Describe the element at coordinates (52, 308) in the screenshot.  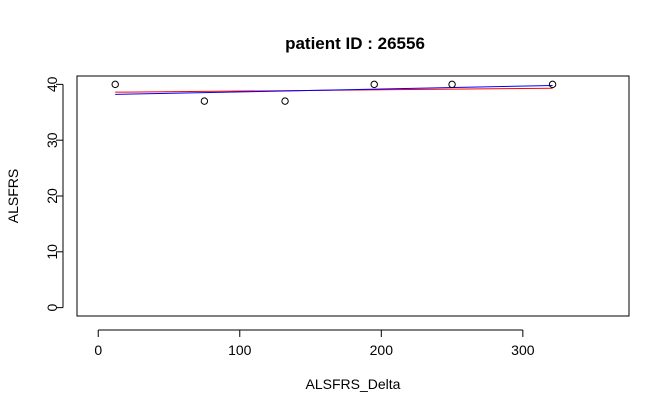
I see `y-tick-label: 0` at that location.